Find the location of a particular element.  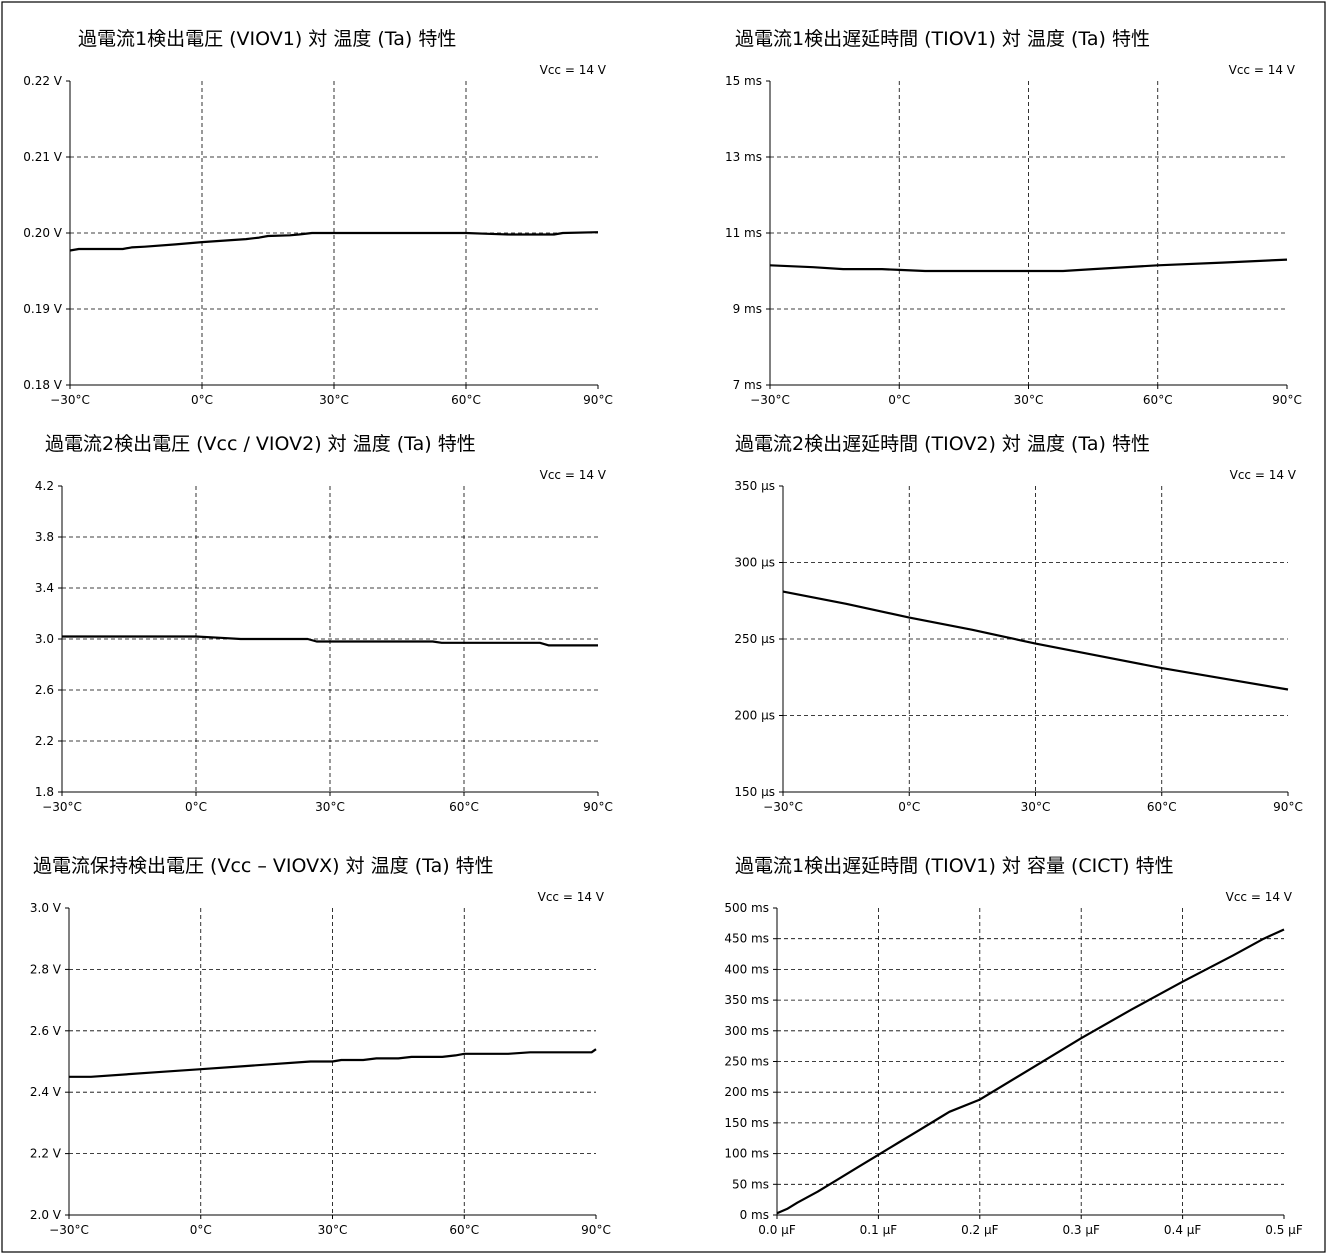

y-tick-label: 300 µs is located at coordinates (754, 563).